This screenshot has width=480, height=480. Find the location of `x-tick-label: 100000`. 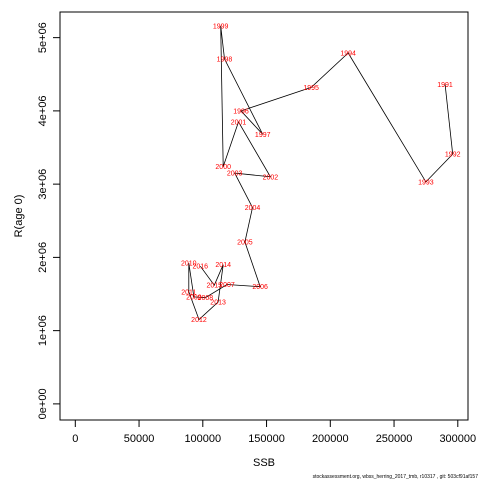

x-tick-label: 100000 is located at coordinates (202, 439).